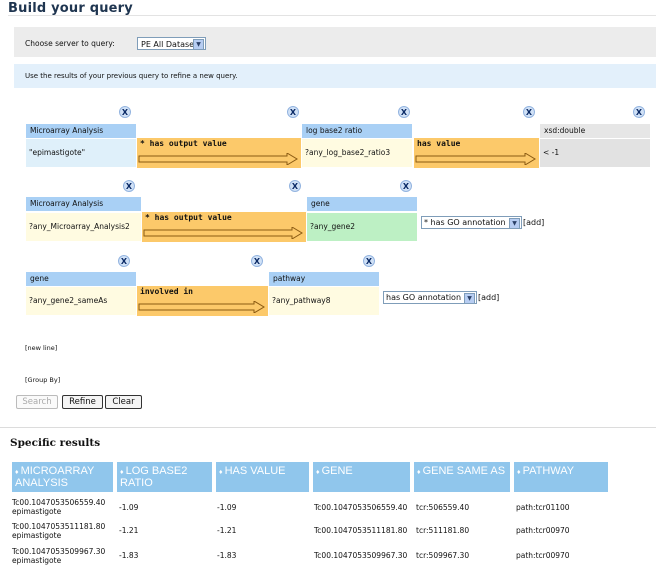  Describe the element at coordinates (328, 427) in the screenshot. I see `results-divider` at that location.